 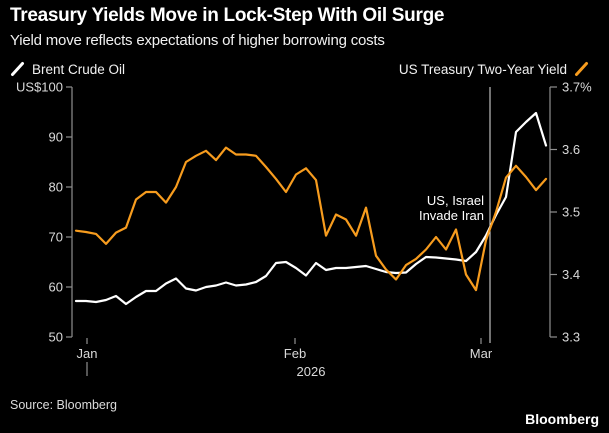 What do you see at coordinates (56, 287) in the screenshot?
I see `left-axis-tick-label: 60` at bounding box center [56, 287].